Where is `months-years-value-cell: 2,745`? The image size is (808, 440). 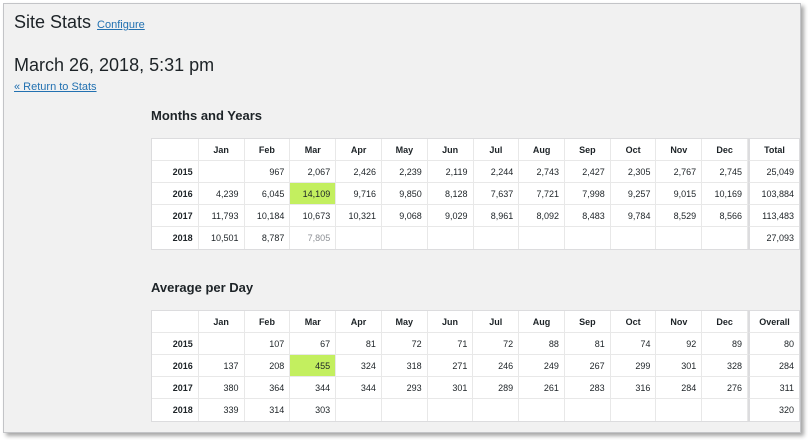
months-years-value-cell: 2,745 is located at coordinates (725, 172).